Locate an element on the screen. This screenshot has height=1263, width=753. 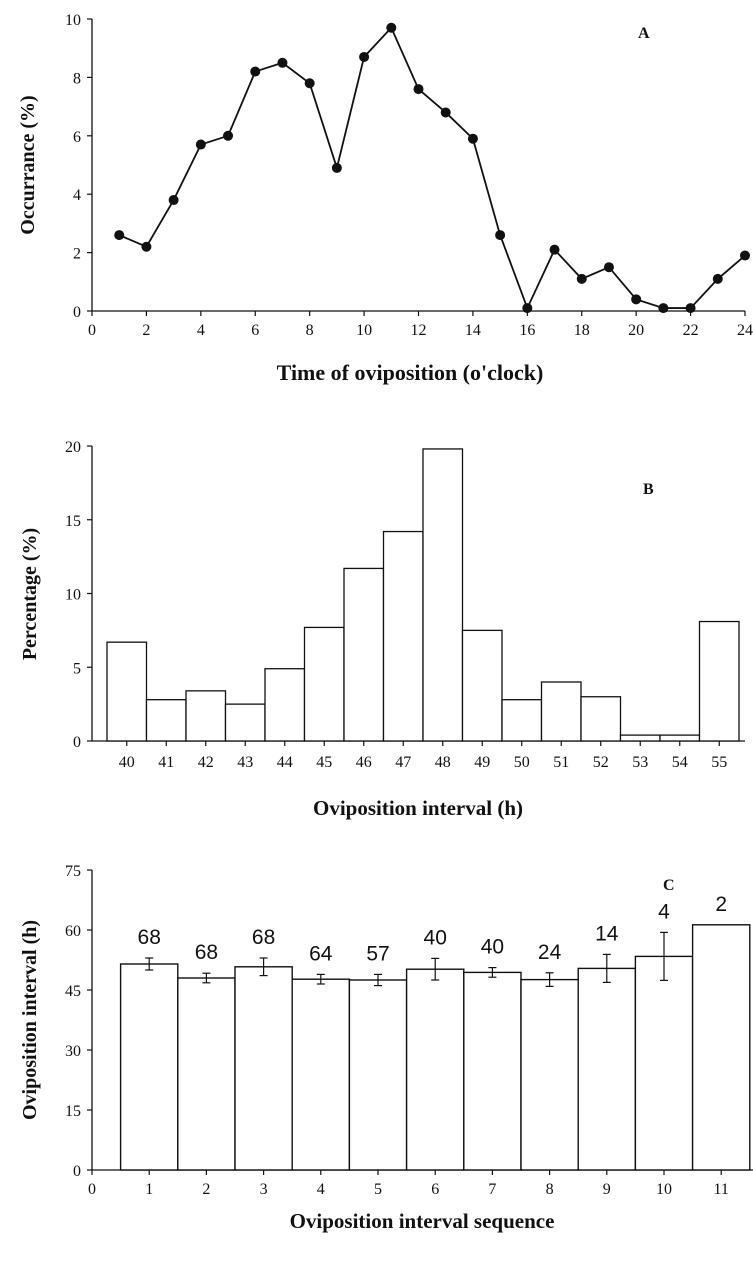
panel-a-xtick-label: 24 is located at coordinates (745, 330).